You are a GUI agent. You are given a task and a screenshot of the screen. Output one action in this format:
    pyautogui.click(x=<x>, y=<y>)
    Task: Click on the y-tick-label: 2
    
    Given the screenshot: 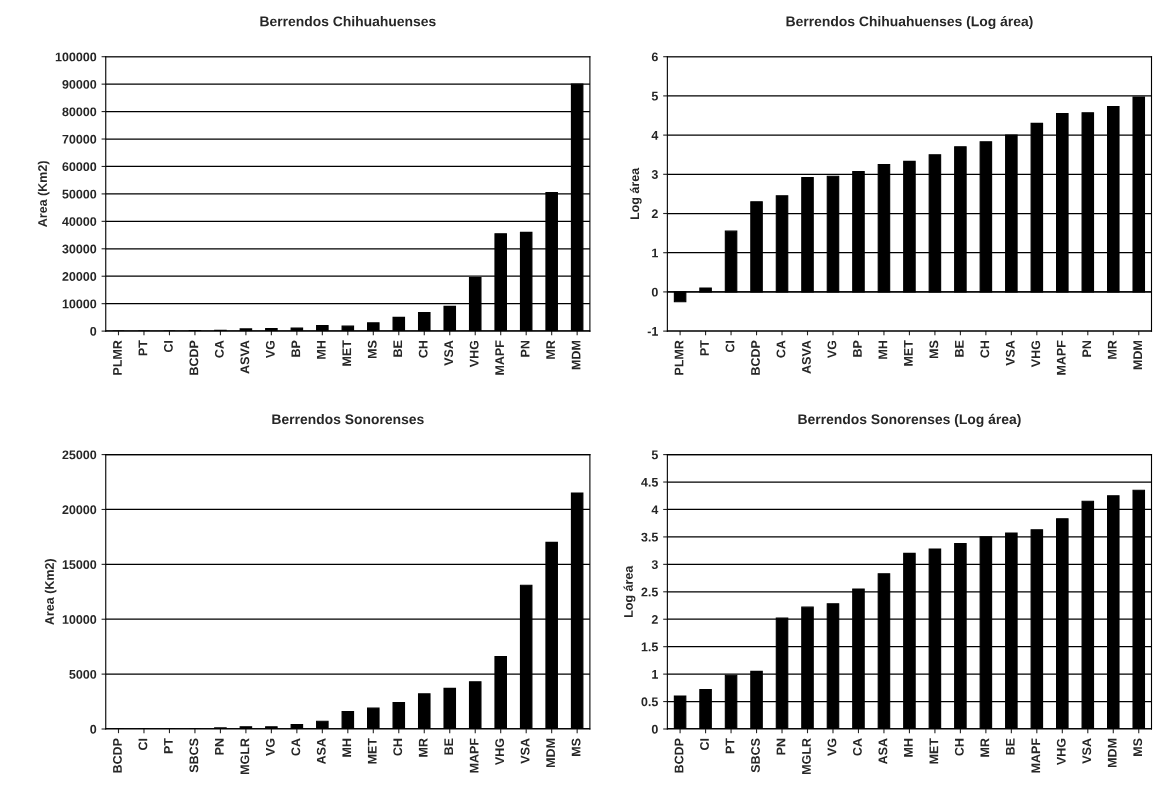 What is the action you would take?
    pyautogui.click(x=654, y=619)
    